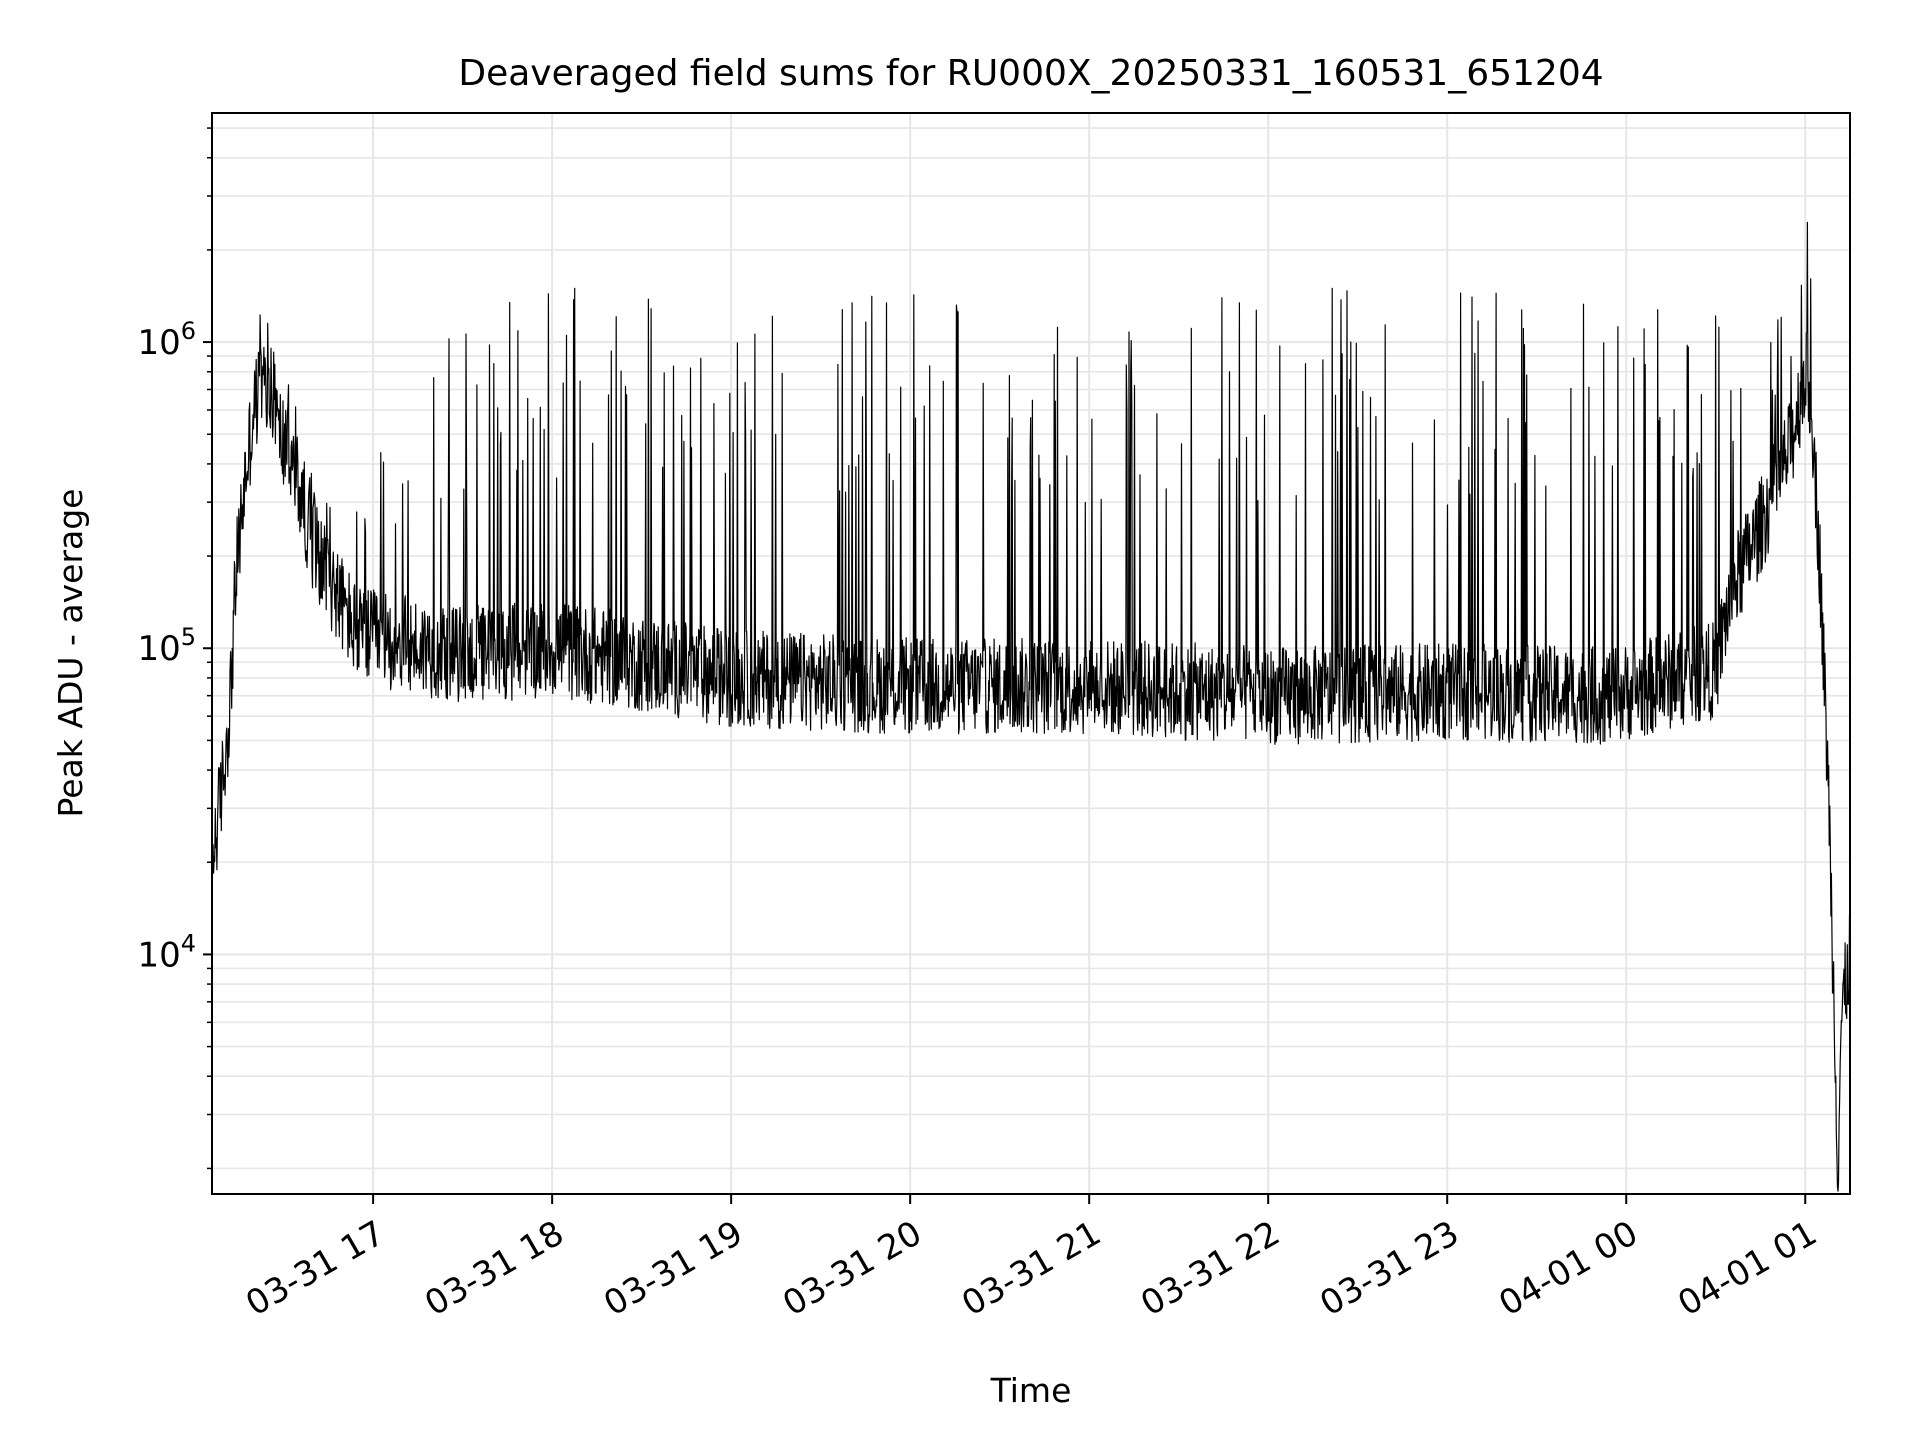  I want to click on y-tick-label: 10⁶, so click(166, 340).